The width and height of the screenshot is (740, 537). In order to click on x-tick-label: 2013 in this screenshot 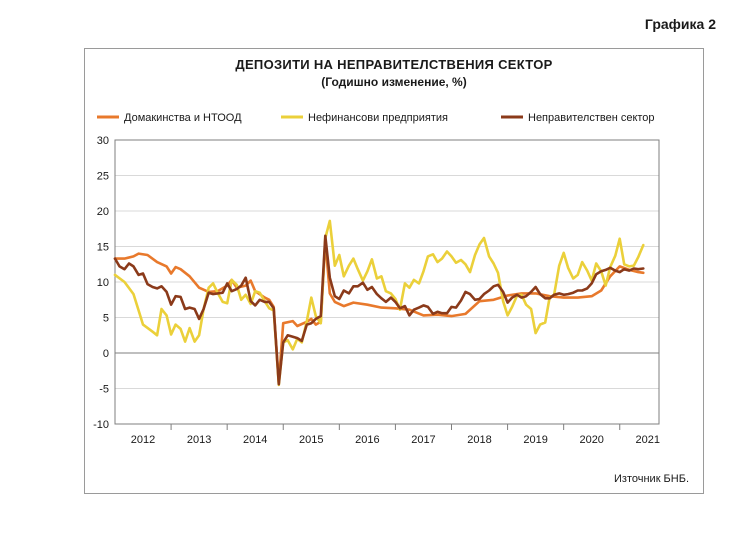, I will do `click(199, 440)`.